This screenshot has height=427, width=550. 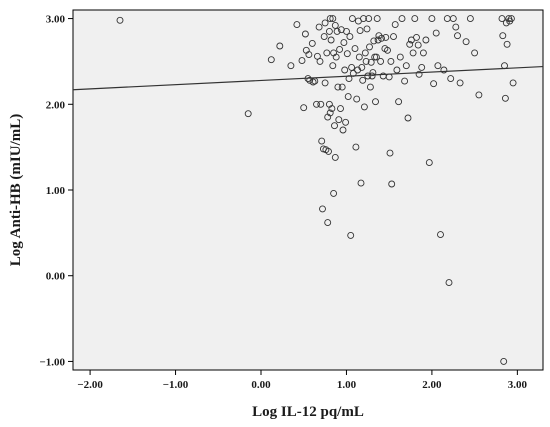 I want to click on y-axis-title: Log Anti-HB (mIU/mL), so click(x=16, y=190).